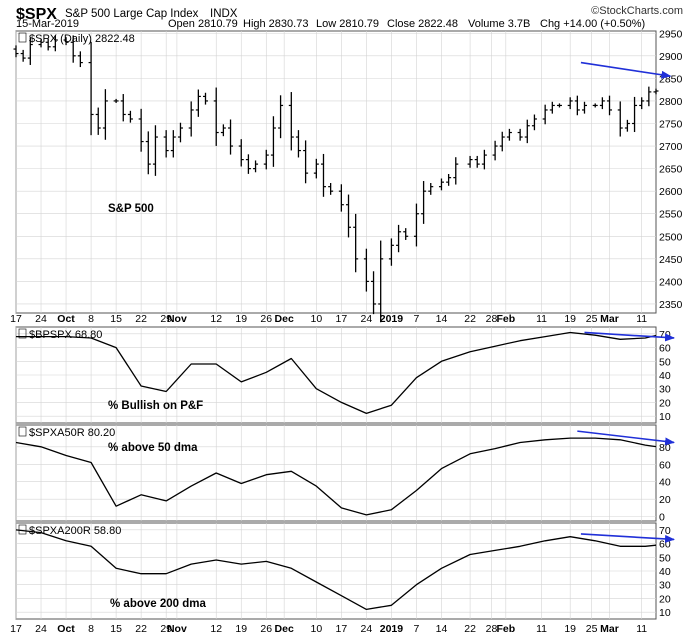 Image resolution: width=700 pixels, height=639 pixels. I want to click on quote-open: Open 2810.79, so click(203, 24).